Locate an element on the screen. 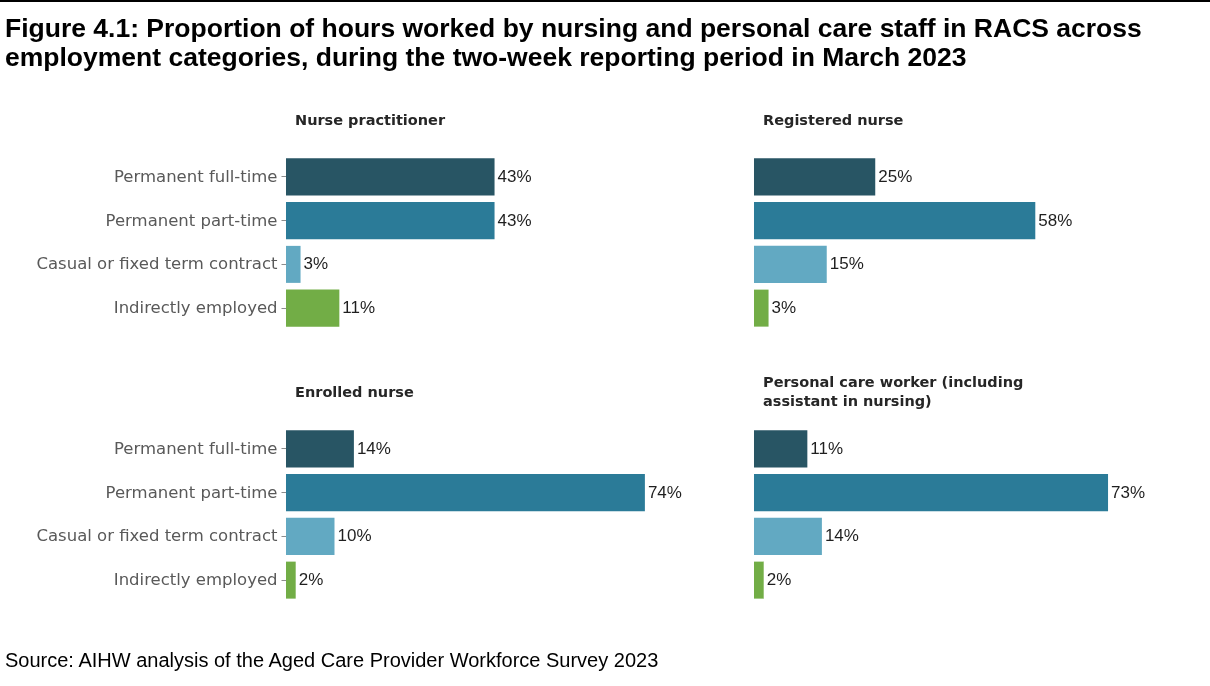 This screenshot has height=686, width=1210. data-label: 74% is located at coordinates (664, 492).